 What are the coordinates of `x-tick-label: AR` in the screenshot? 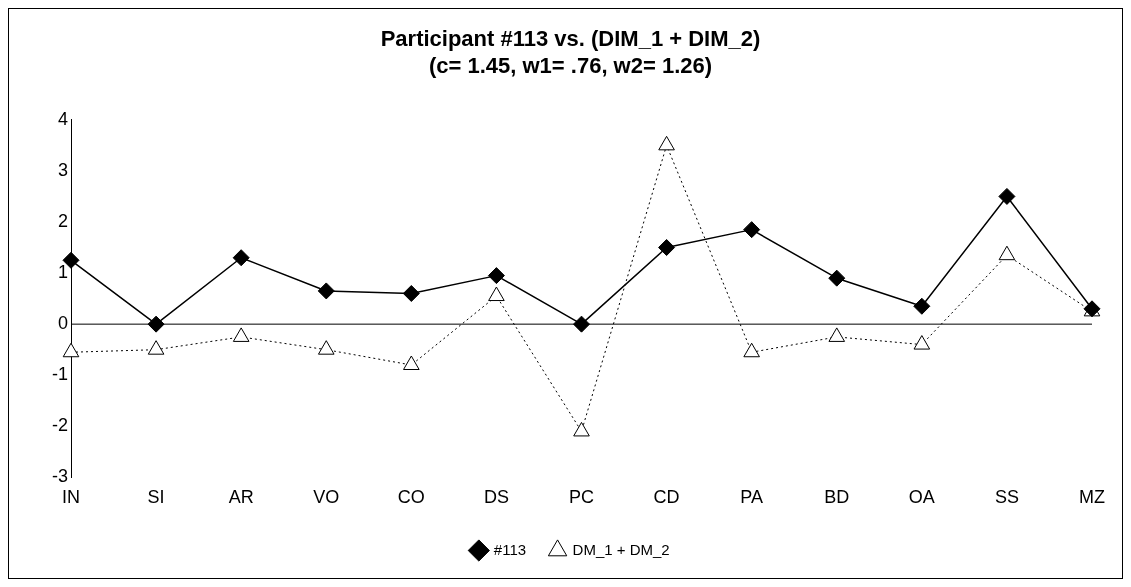 It's located at (241, 497).